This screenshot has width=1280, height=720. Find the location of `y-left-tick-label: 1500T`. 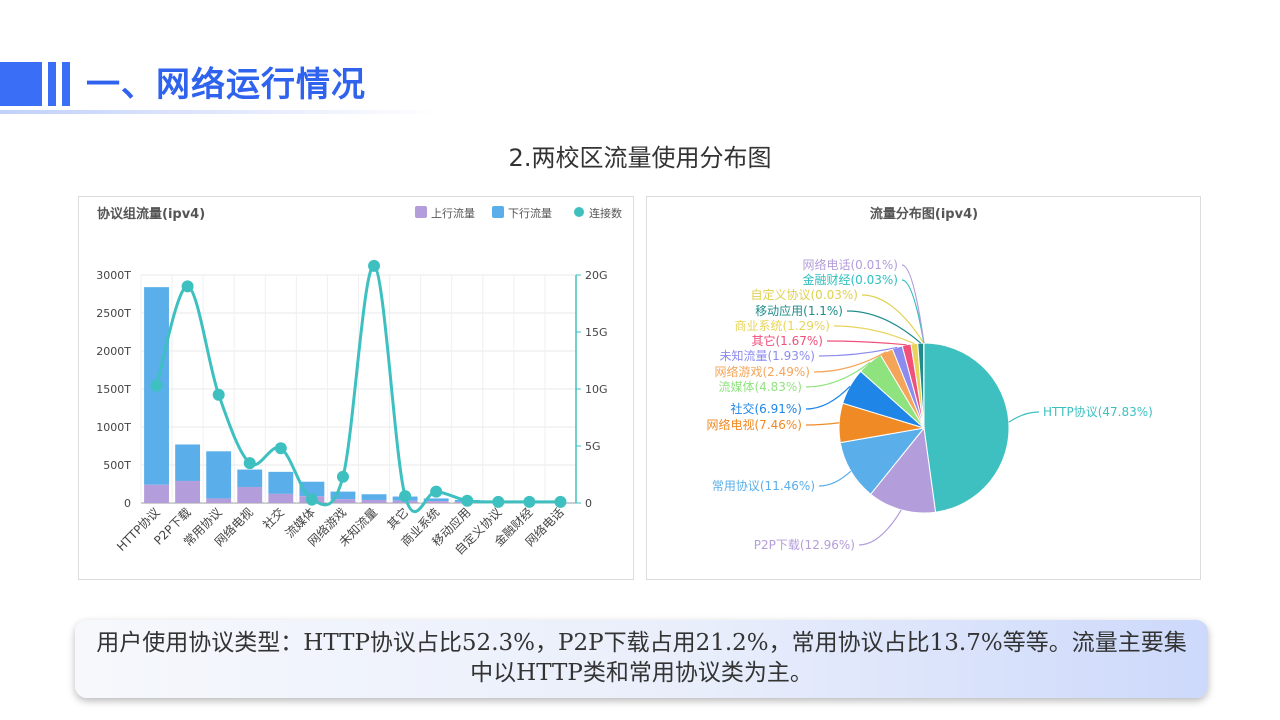

y-left-tick-label: 1500T is located at coordinates (113, 389).